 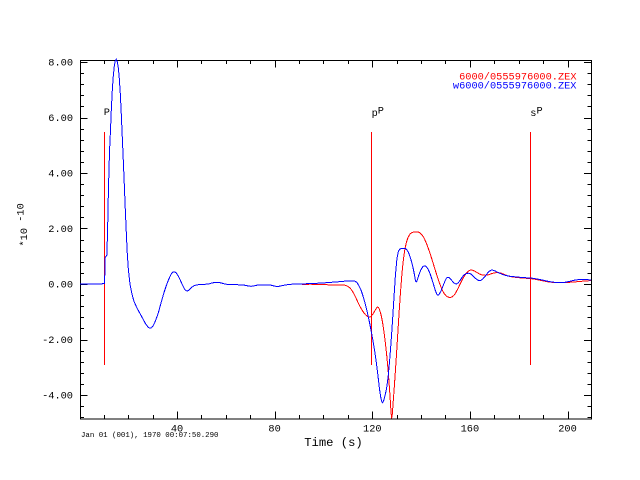 I want to click on svg-text: -2.00, so click(x=57, y=341).